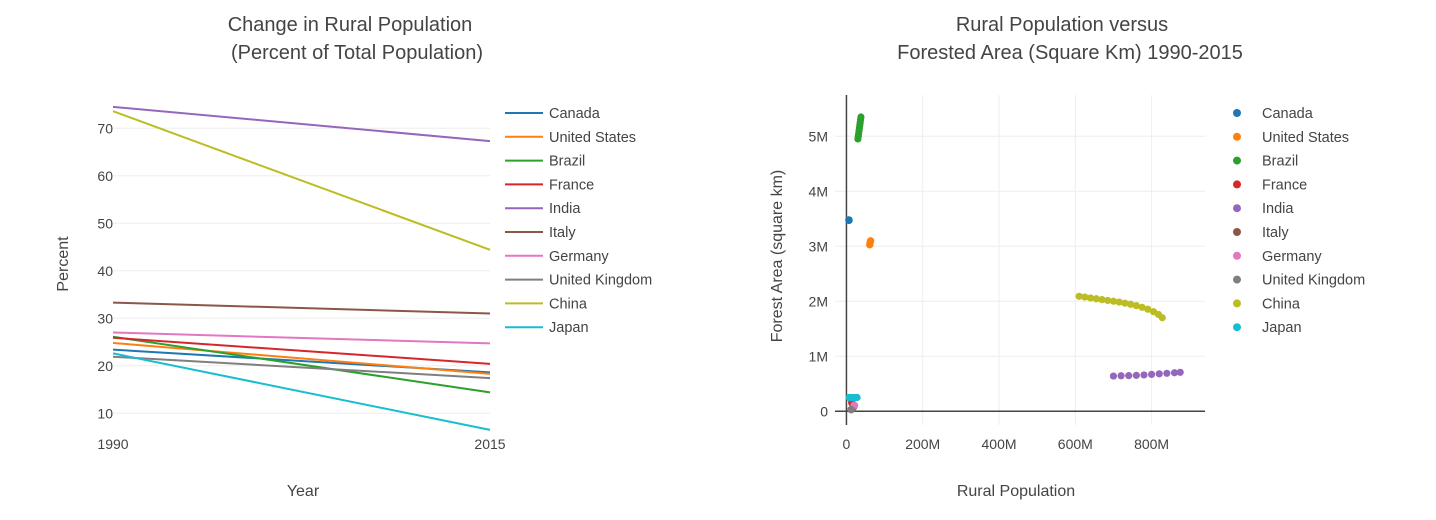  Describe the element at coordinates (818, 246) in the screenshot. I see `y-tick-label: 3M` at that location.